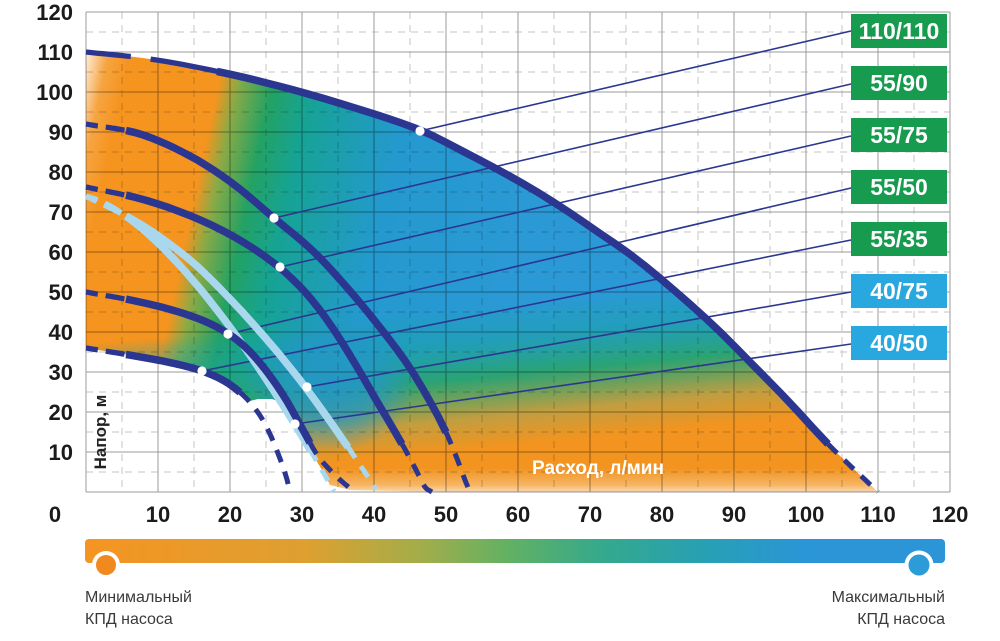  I want to click on svg-text: 0, so click(55, 514).